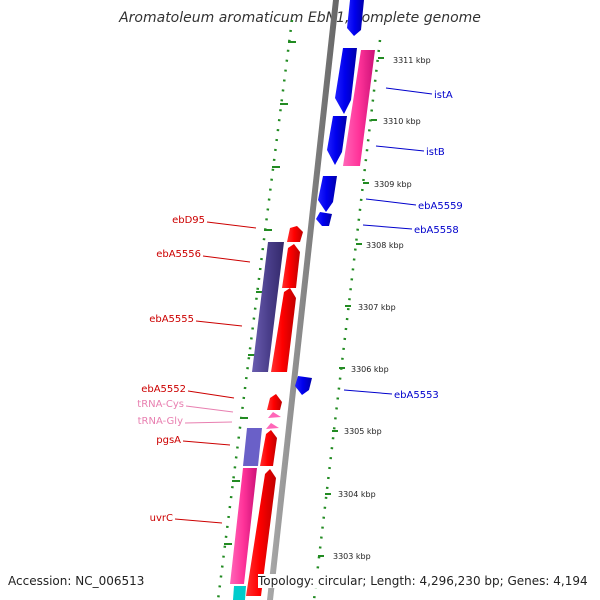 The image size is (600, 600). Describe the element at coordinates (76, 581) in the screenshot. I see `accession-label: Accession: NC_006513` at that location.